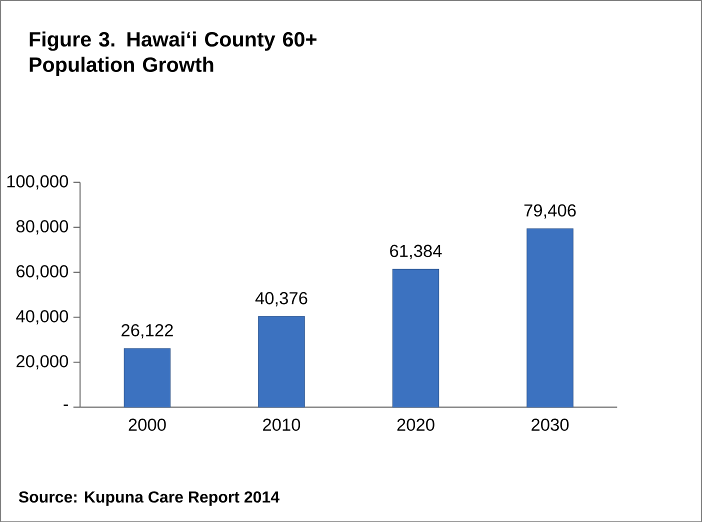  What do you see at coordinates (37, 182) in the screenshot?
I see `y-tick-label: 100,000` at bounding box center [37, 182].